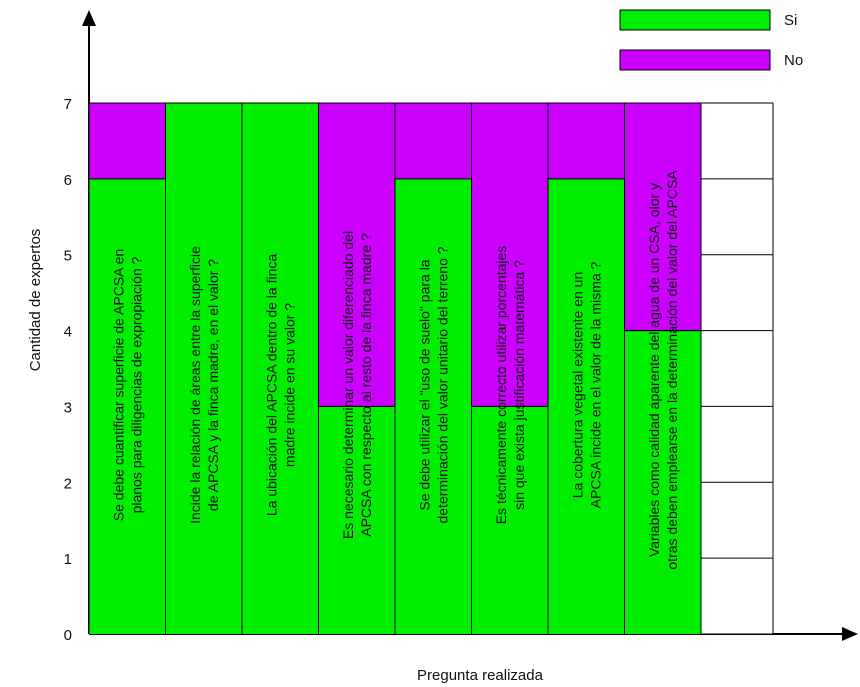 This screenshot has width=860, height=687. Describe the element at coordinates (850, 634) in the screenshot. I see `x-axis-arrow` at that location.